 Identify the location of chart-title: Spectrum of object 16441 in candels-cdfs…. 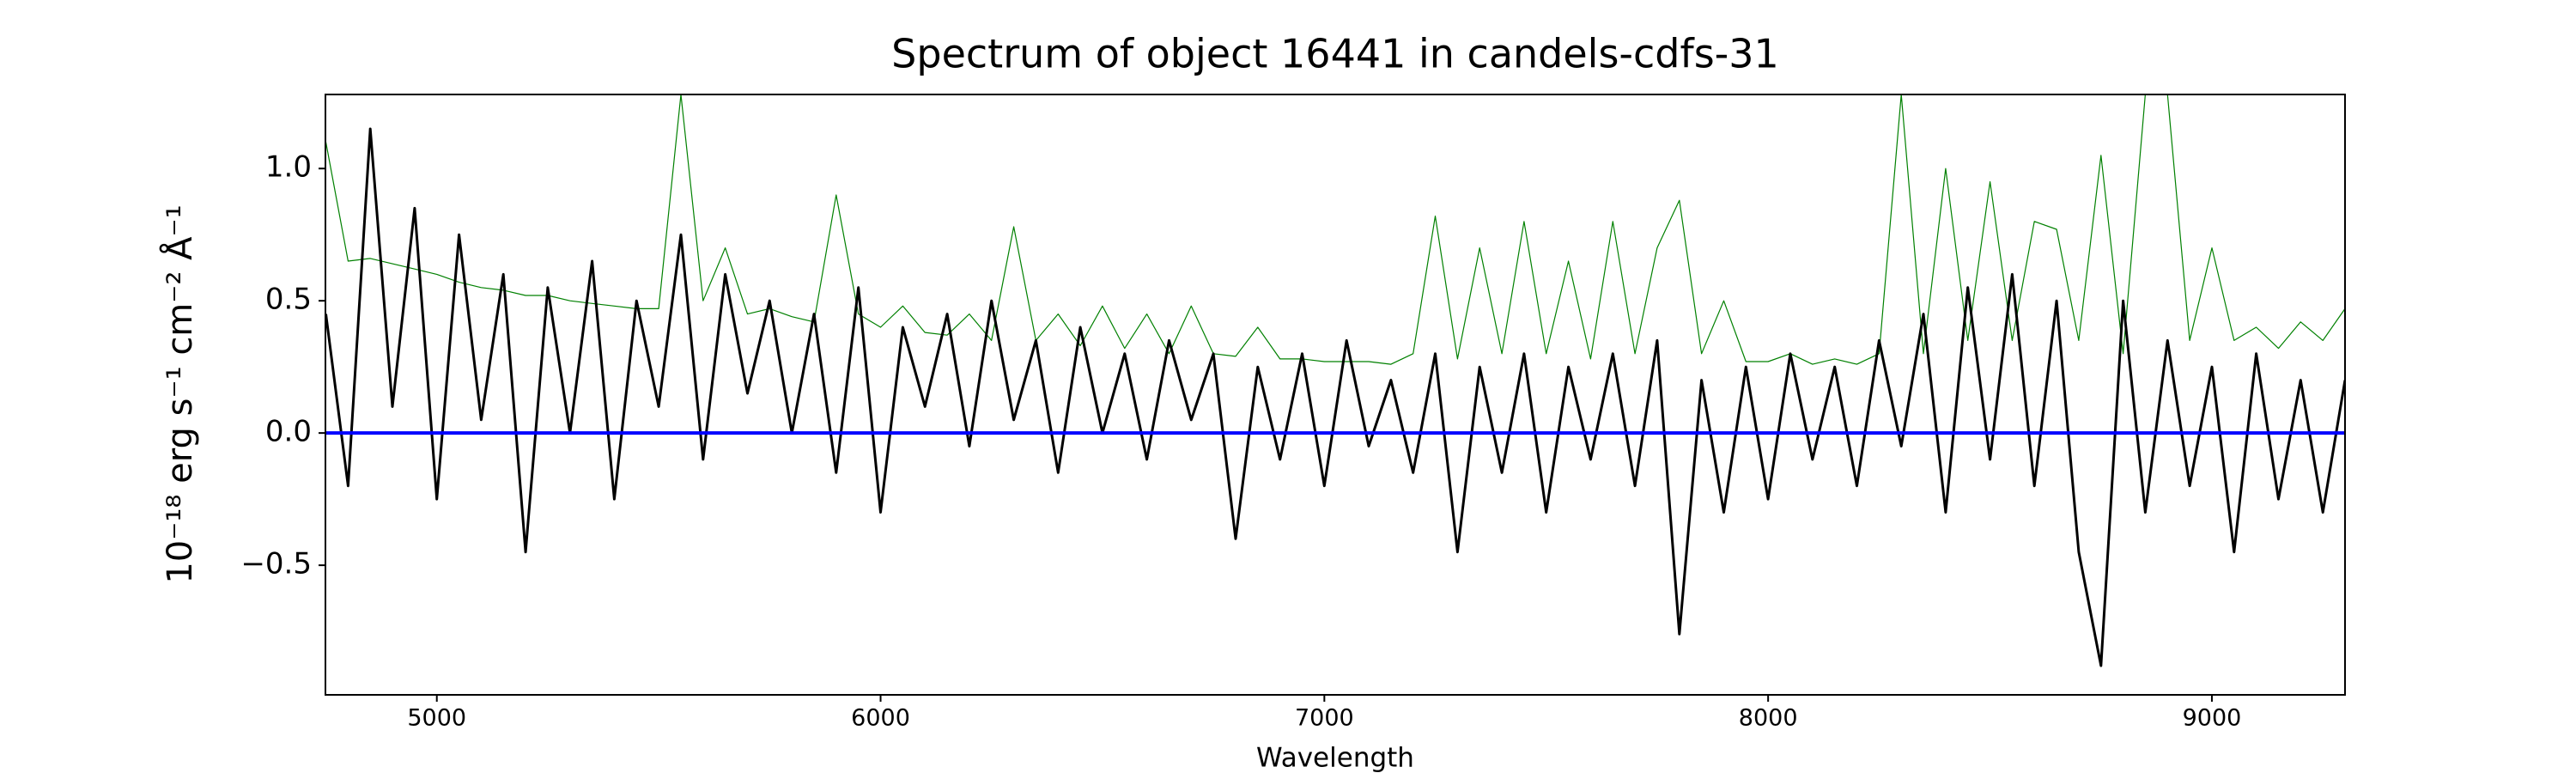
(1335, 54).